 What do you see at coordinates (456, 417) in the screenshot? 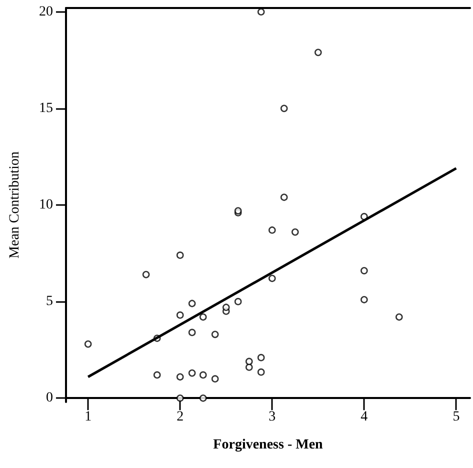
I see `x-tick-label: 5` at bounding box center [456, 417].